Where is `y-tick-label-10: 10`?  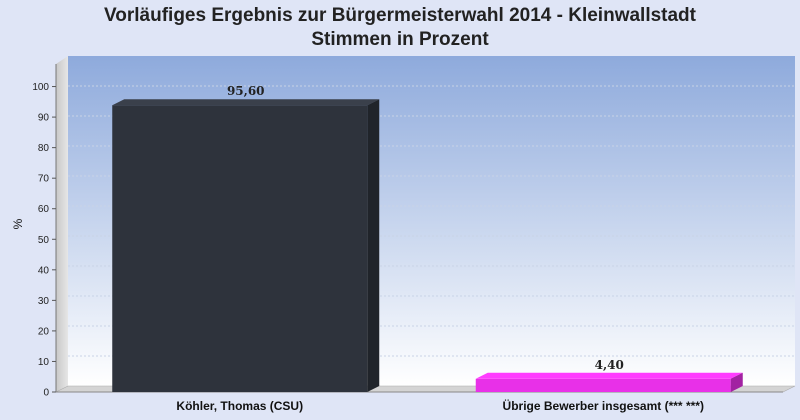
y-tick-label-10: 10 is located at coordinates (44, 362).